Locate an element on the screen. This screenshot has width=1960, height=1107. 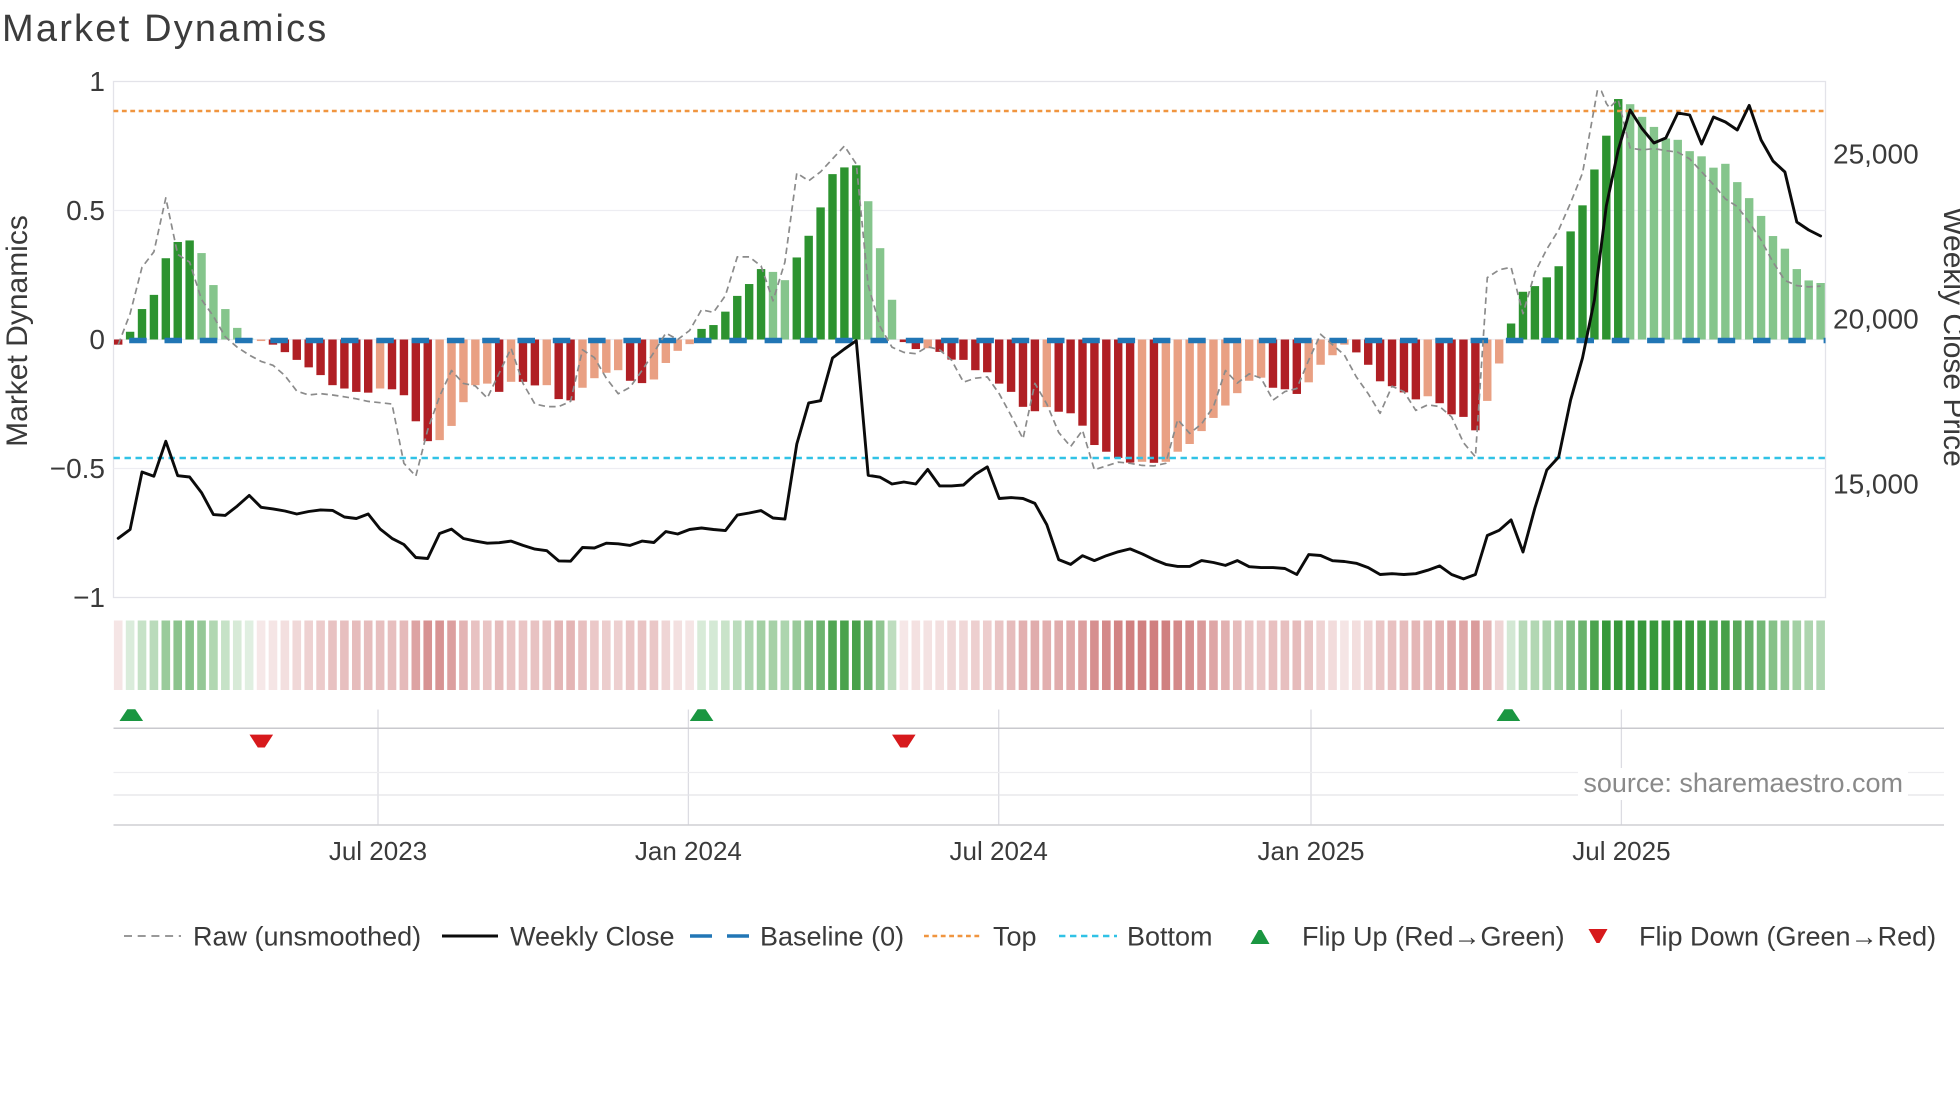
svg-text: 0 is located at coordinates (97, 339).